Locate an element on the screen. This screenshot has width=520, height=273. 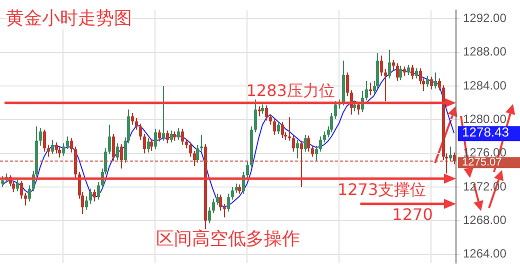
y-tick-label: 1288.00 is located at coordinates (485, 51).